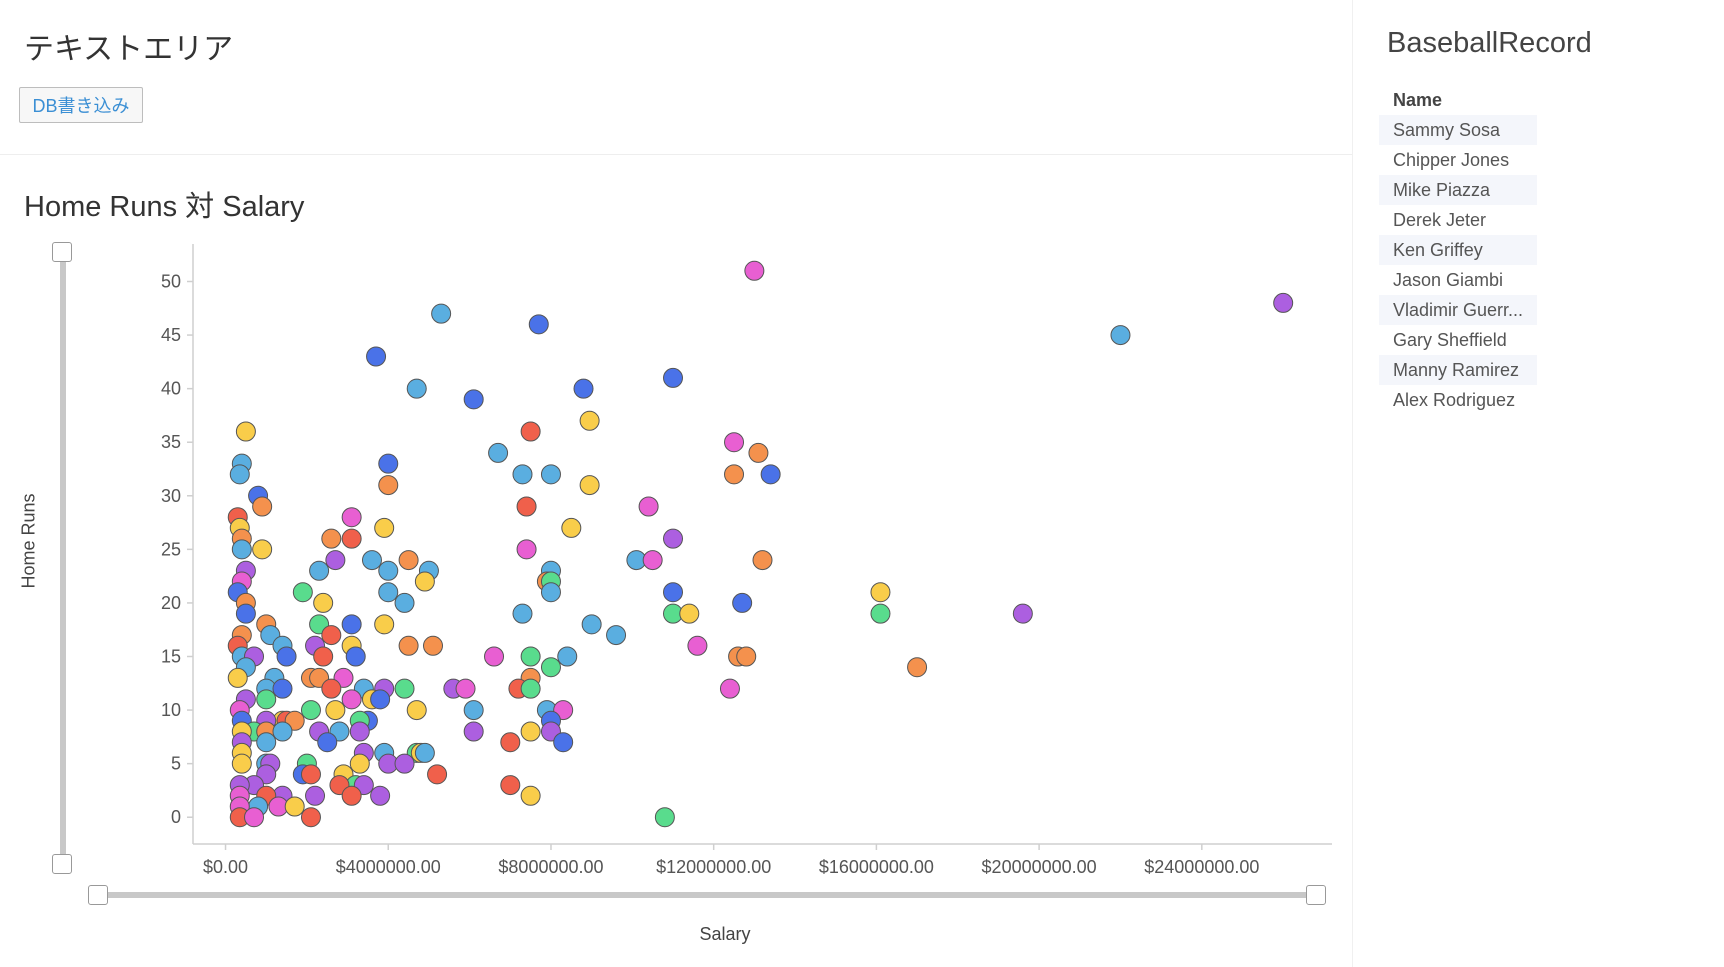 The height and width of the screenshot is (967, 1724). What do you see at coordinates (1448, 280) in the screenshot?
I see `list-item: Jason Giambi` at bounding box center [1448, 280].